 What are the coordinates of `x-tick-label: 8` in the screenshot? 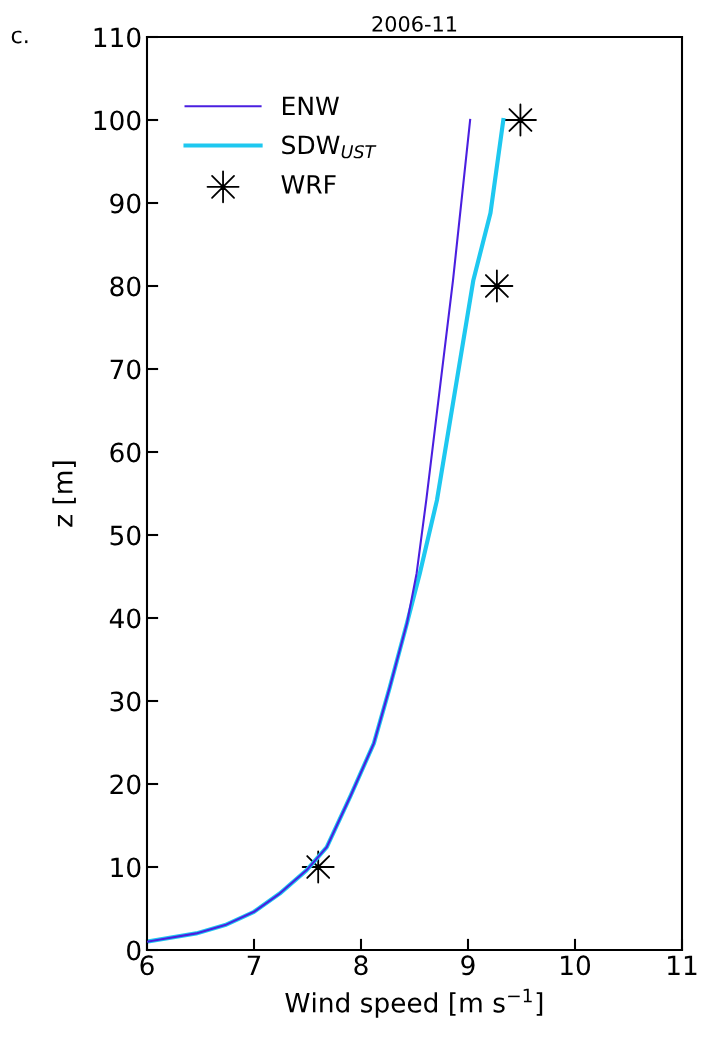 It's located at (361, 965).